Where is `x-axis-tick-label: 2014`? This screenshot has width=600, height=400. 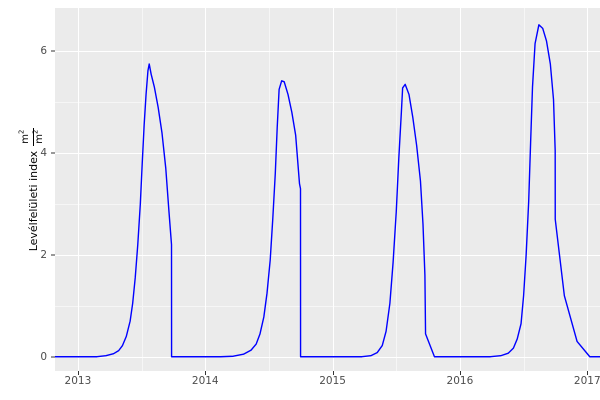
x-axis-tick-label: 2014 is located at coordinates (205, 381).